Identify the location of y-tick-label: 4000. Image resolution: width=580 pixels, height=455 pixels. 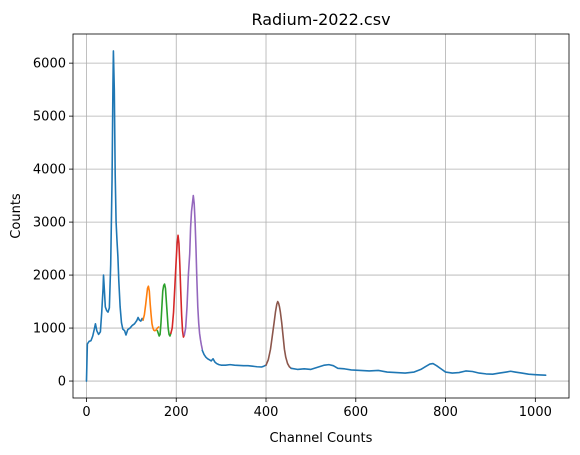
(49, 170).